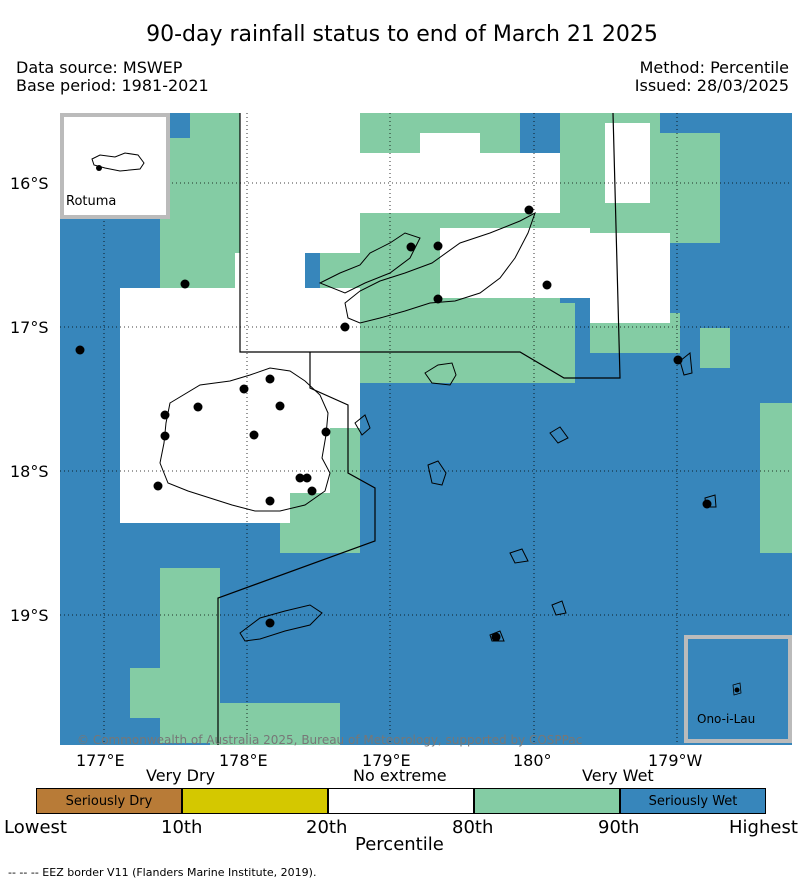  What do you see at coordinates (619, 827) in the screenshot?
I see `legend-bound: 90th` at bounding box center [619, 827].